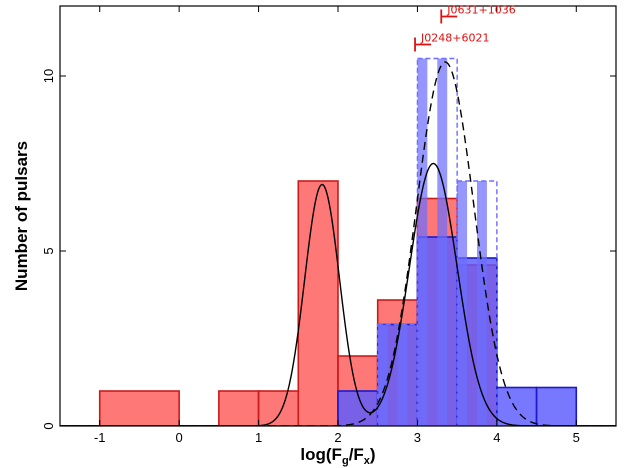 Image resolution: width=638 pixels, height=468 pixels. What do you see at coordinates (48, 76) in the screenshot?
I see `y-tick-label: 10` at bounding box center [48, 76].